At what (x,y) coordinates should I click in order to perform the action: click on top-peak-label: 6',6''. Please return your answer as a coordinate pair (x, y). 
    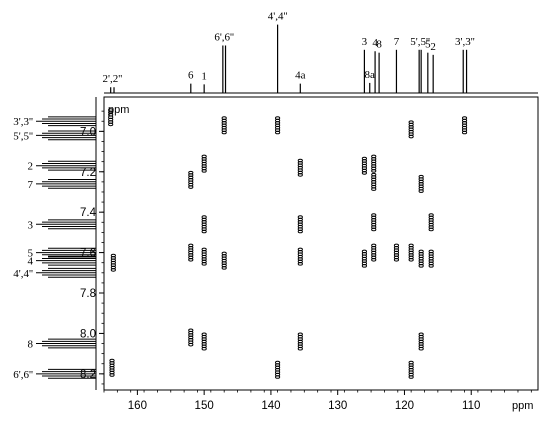
    Looking at the image, I should click on (224, 37).